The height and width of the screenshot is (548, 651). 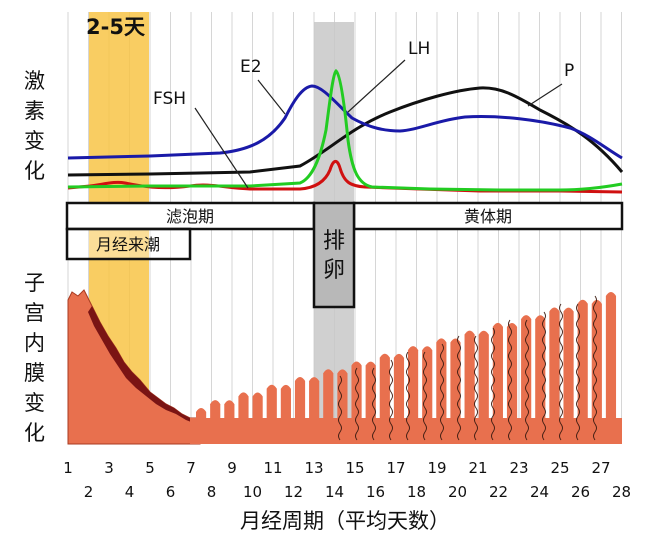 What do you see at coordinates (498, 492) in the screenshot?
I see `day-tick-label: 22` at bounding box center [498, 492].